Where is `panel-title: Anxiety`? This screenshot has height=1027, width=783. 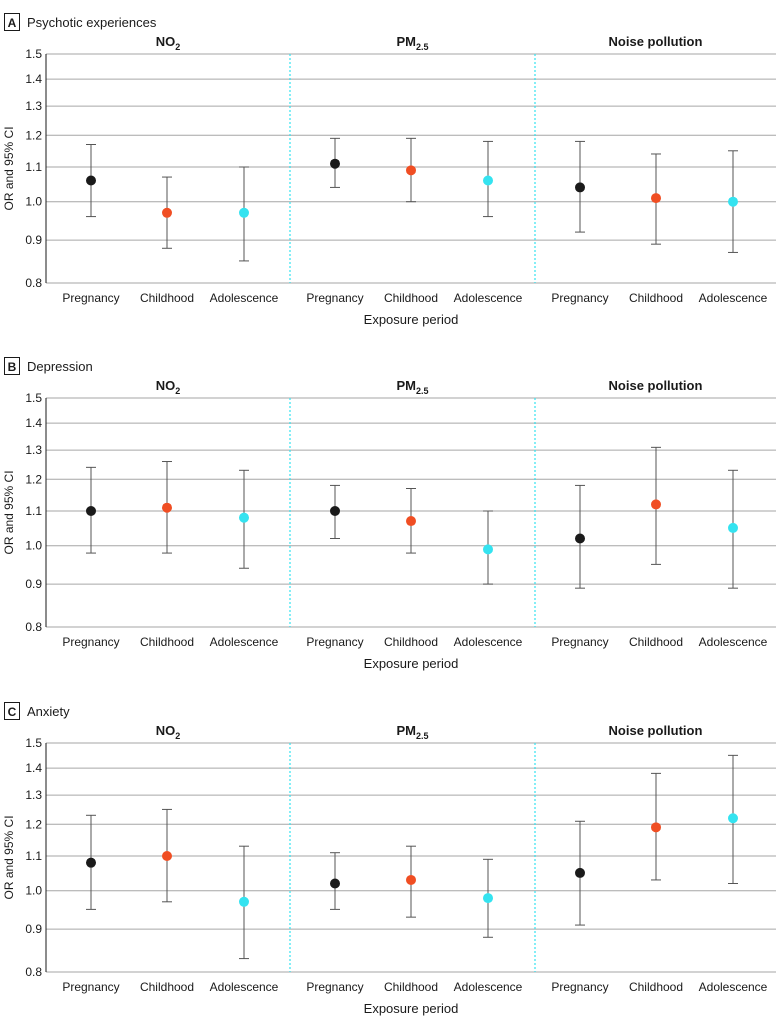 panel-title: Anxiety is located at coordinates (48, 711).